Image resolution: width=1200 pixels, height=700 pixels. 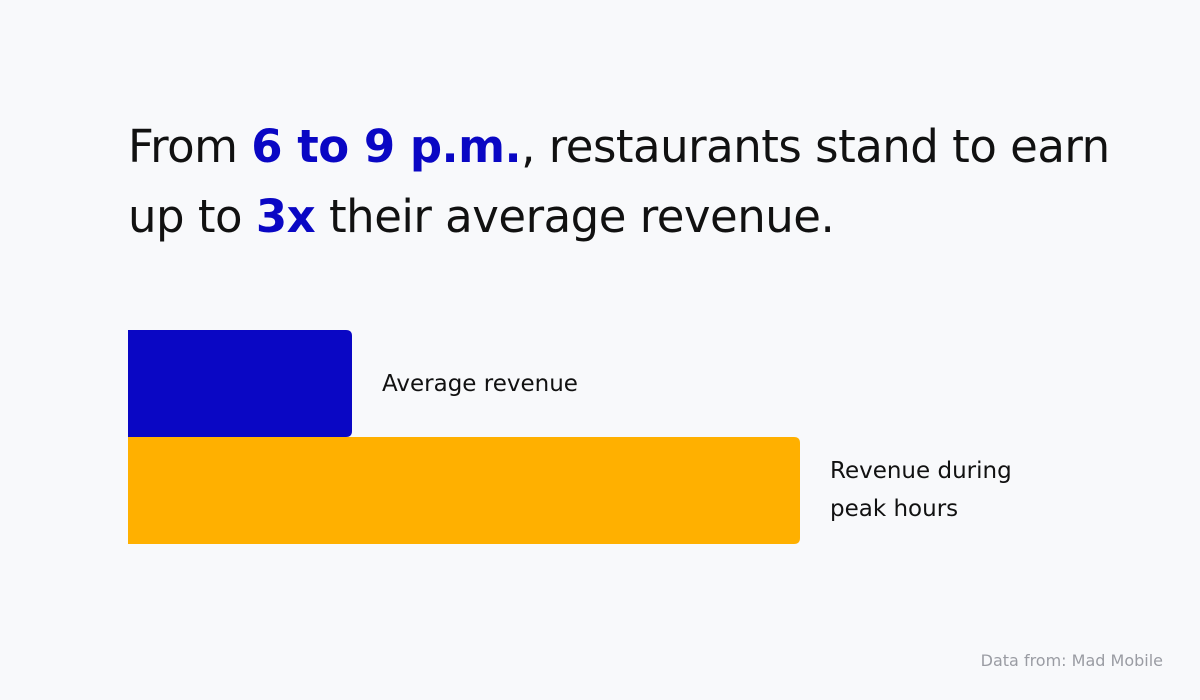 I want to click on bar-label-peak-revenue: Revenue during peak hours, so click(x=921, y=490).